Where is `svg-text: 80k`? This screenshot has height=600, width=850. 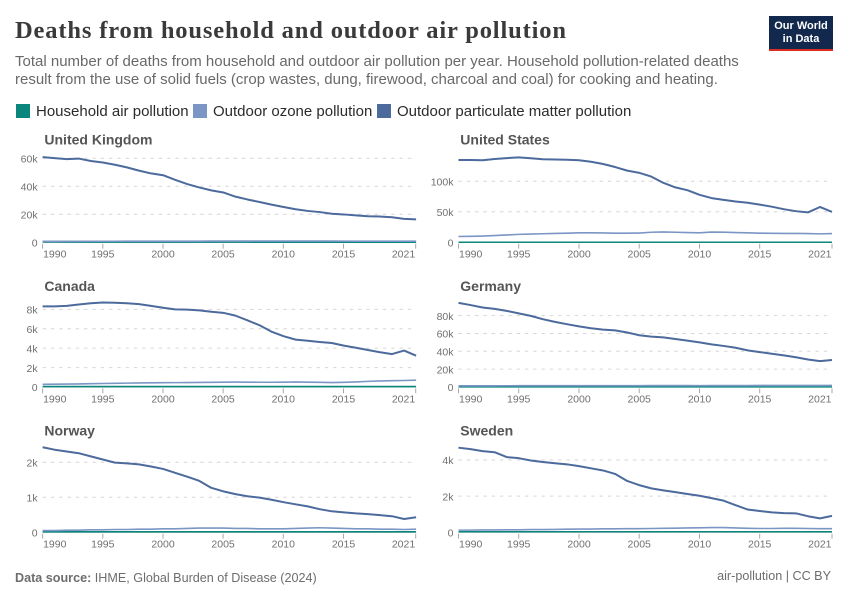
svg-text: 80k is located at coordinates (446, 317).